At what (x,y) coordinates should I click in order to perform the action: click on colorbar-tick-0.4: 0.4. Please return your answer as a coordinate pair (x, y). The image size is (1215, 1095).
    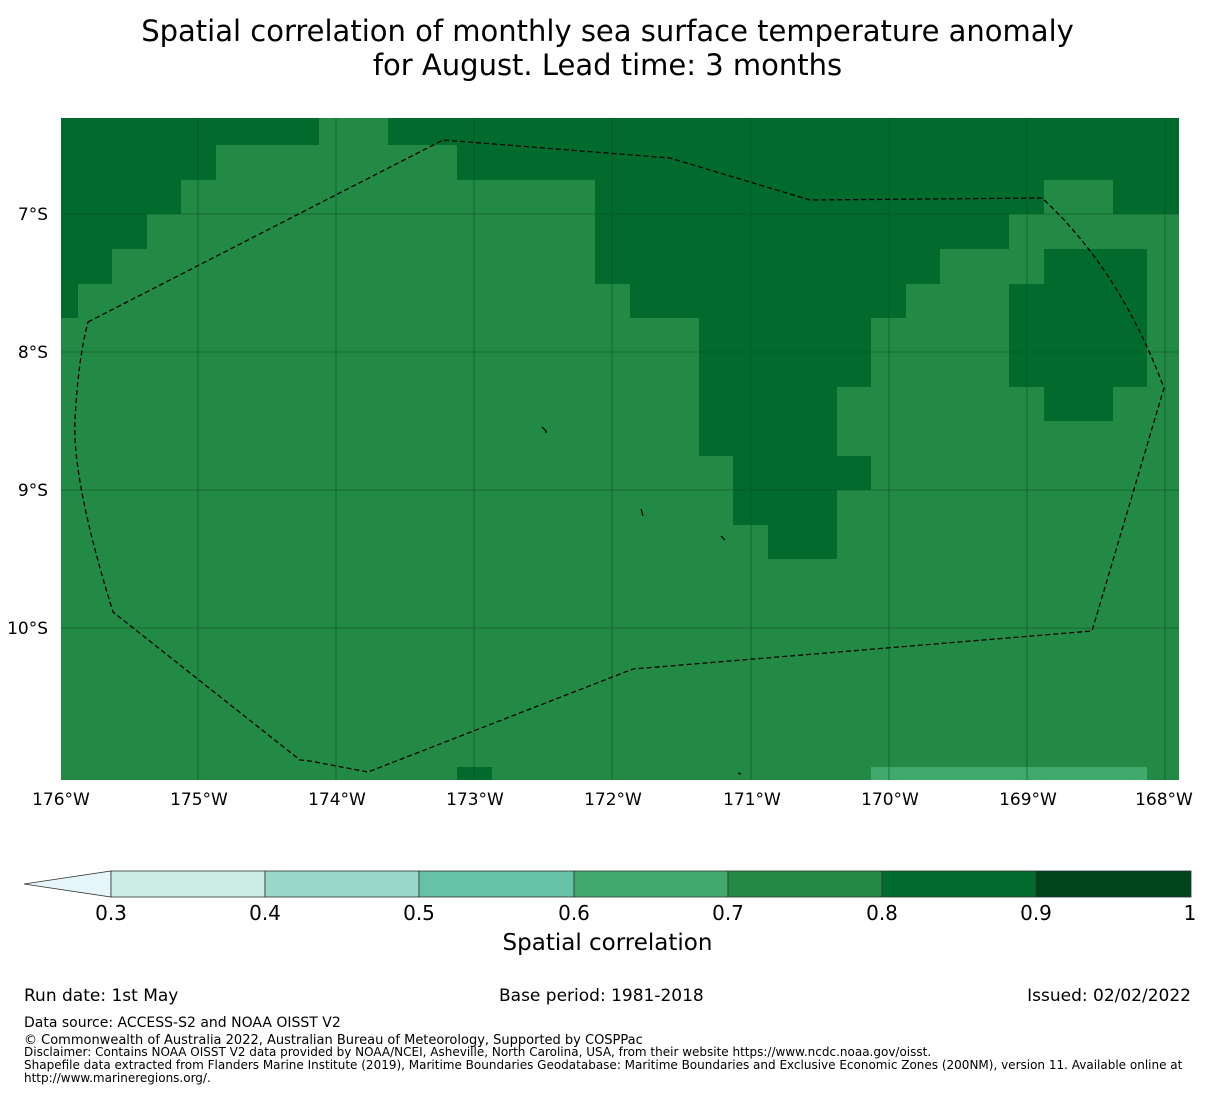
    Looking at the image, I should click on (265, 913).